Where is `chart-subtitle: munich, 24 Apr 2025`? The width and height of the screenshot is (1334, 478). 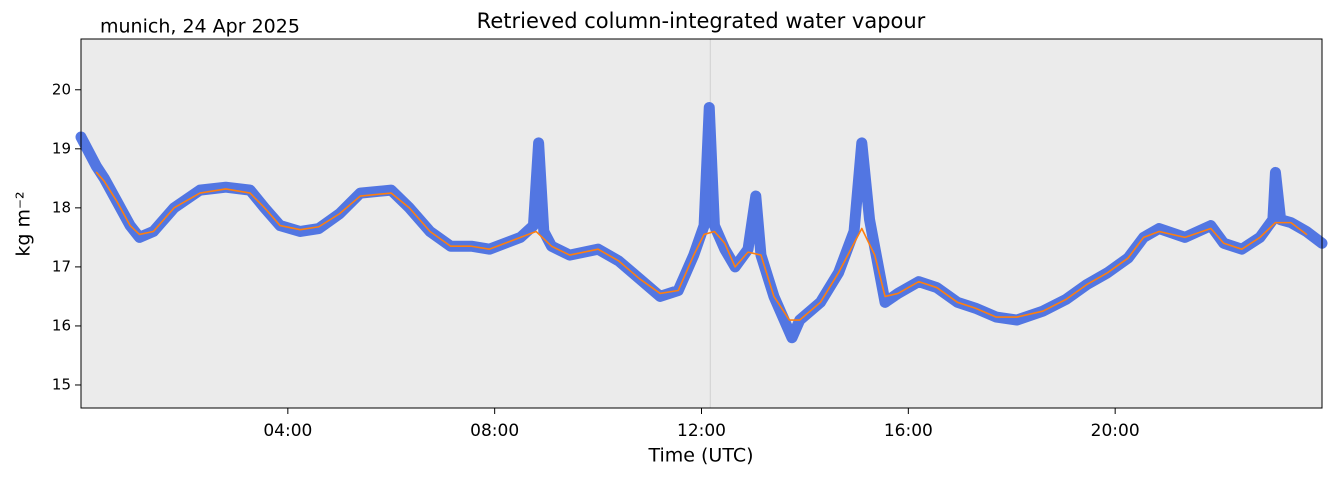
chart-subtitle: munich, 24 Apr 2025 is located at coordinates (200, 27).